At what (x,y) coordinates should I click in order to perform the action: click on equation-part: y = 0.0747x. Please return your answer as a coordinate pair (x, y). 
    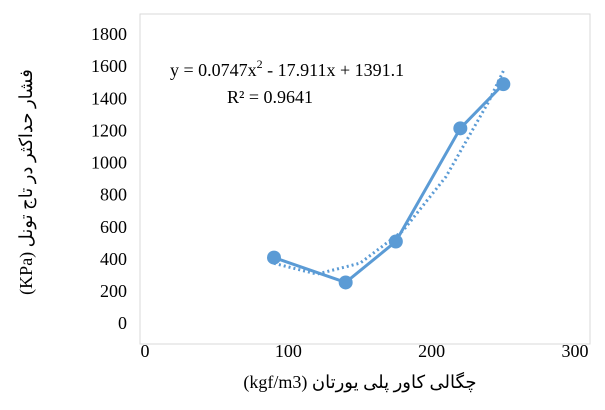
    Looking at the image, I should click on (213, 70).